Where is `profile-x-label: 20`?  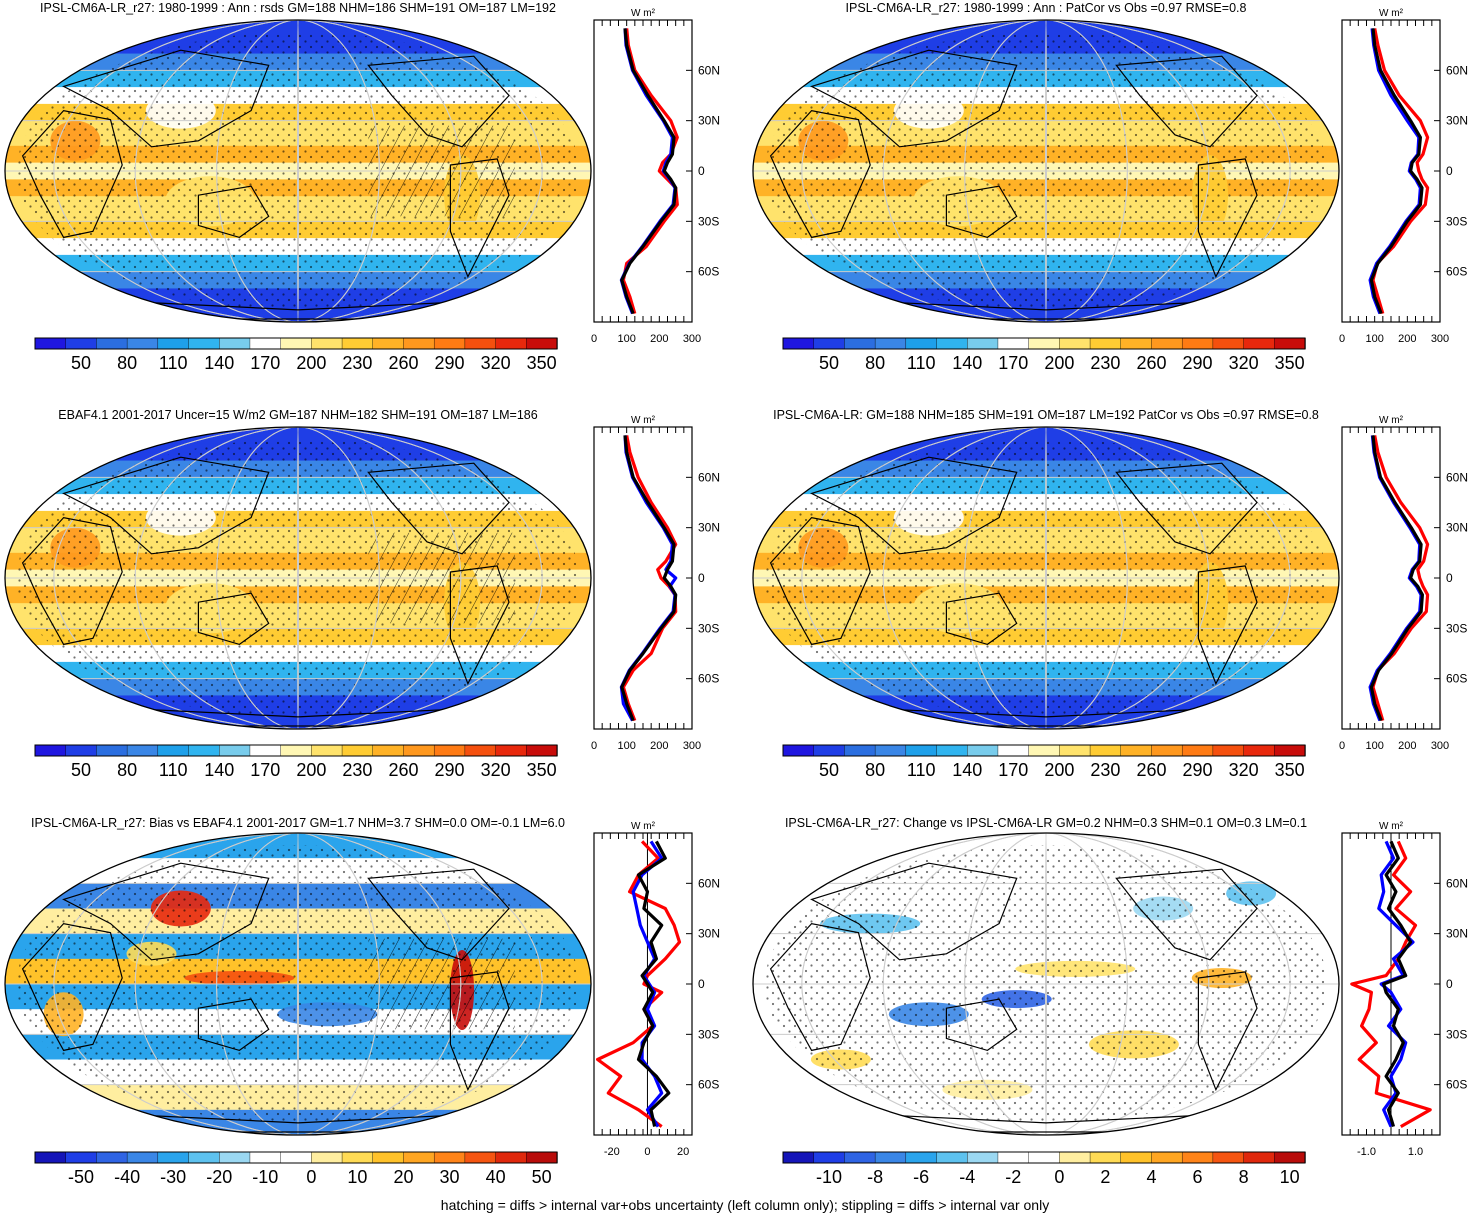
profile-x-label: 20 is located at coordinates (683, 1152).